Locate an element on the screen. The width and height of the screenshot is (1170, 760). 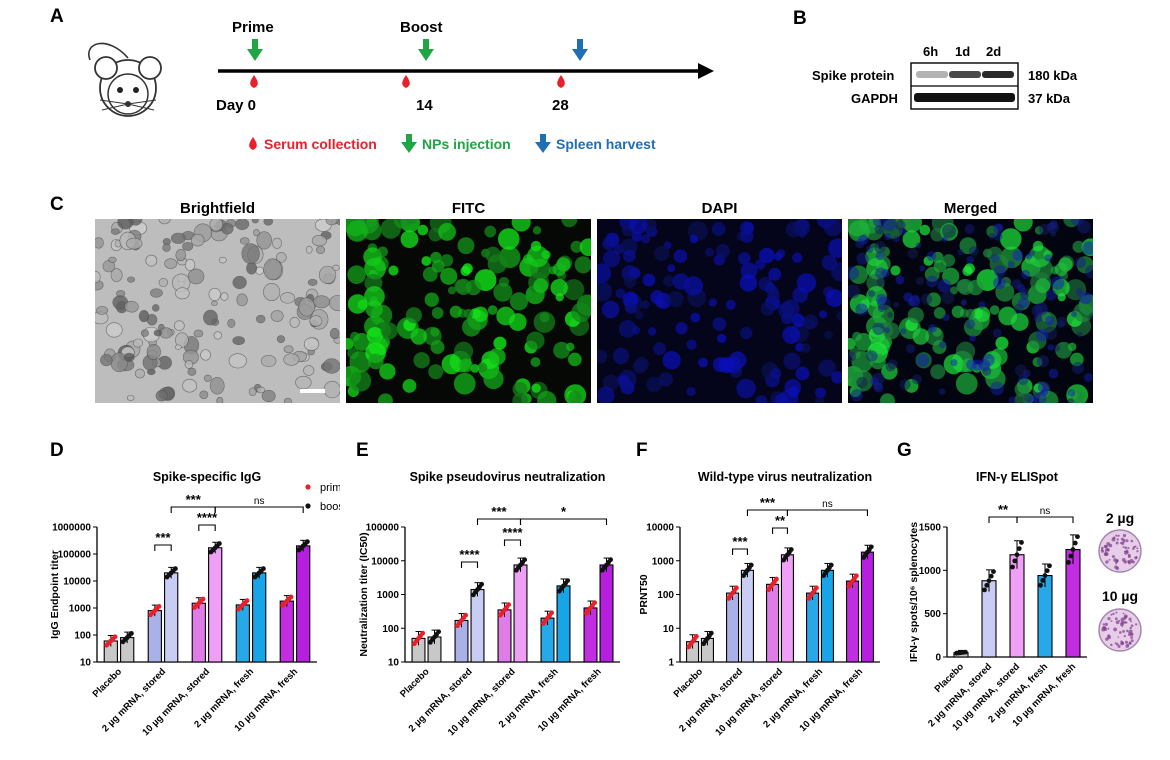
serum-collection-drop is located at coordinates (407, 81).